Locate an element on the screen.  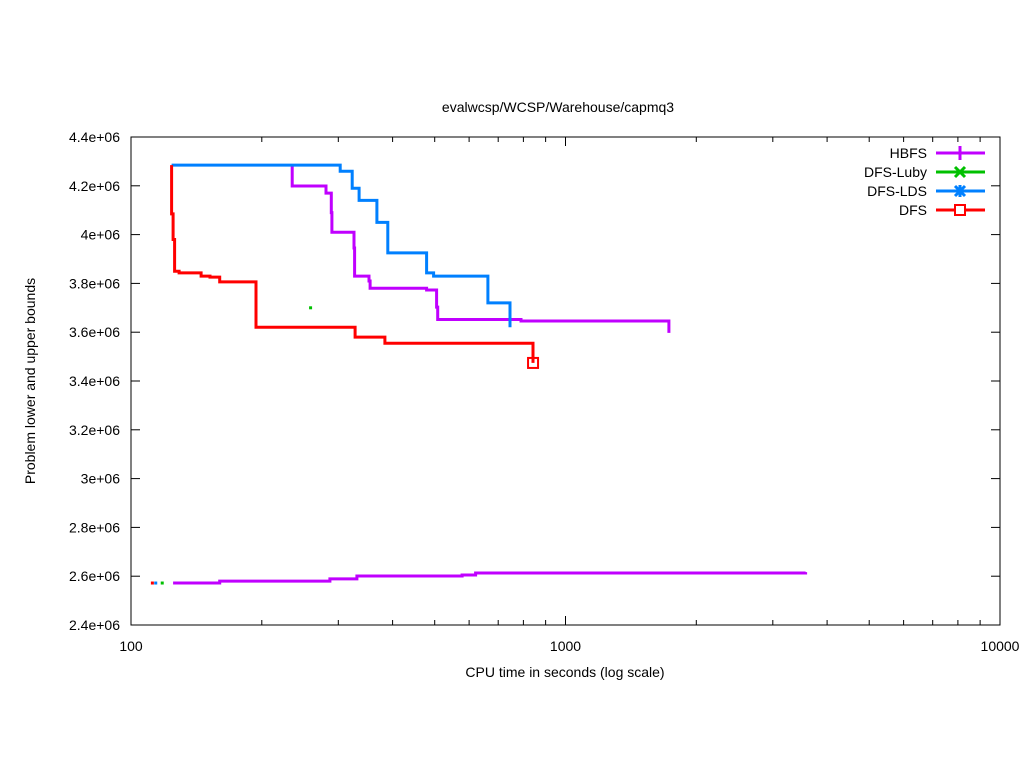
data-point-dfs-luby-upper is located at coordinates (311, 308).